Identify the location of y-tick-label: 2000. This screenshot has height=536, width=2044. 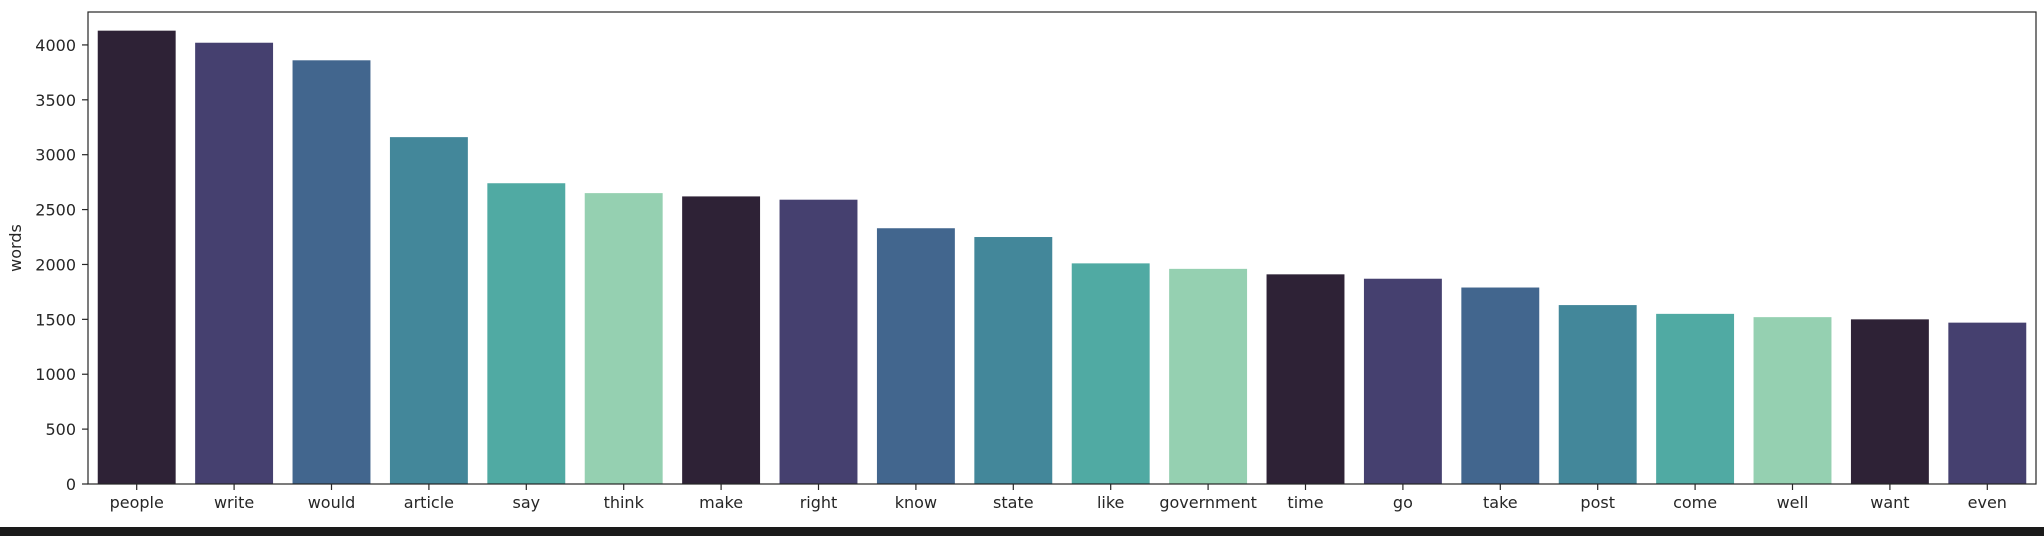
(55, 264).